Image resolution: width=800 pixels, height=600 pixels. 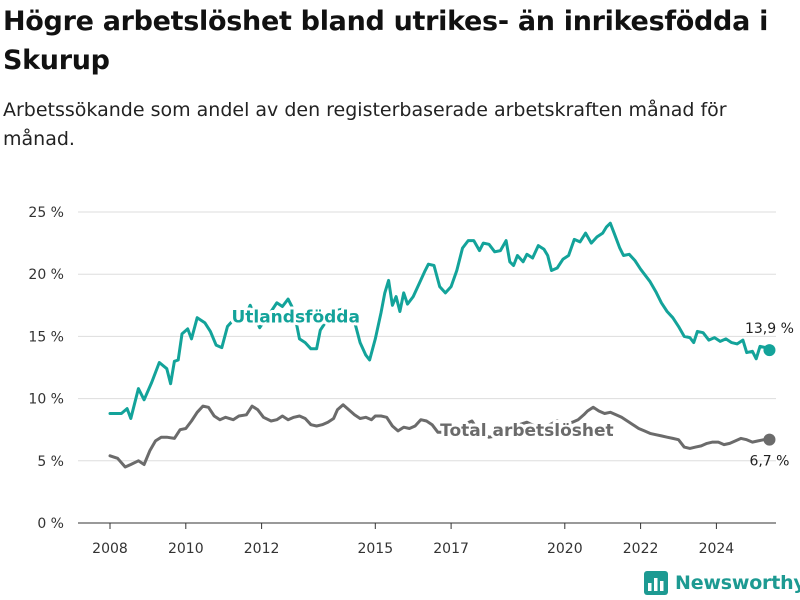 What do you see at coordinates (527, 431) in the screenshot?
I see `series-label-total: Total arbetslöshet` at bounding box center [527, 431].